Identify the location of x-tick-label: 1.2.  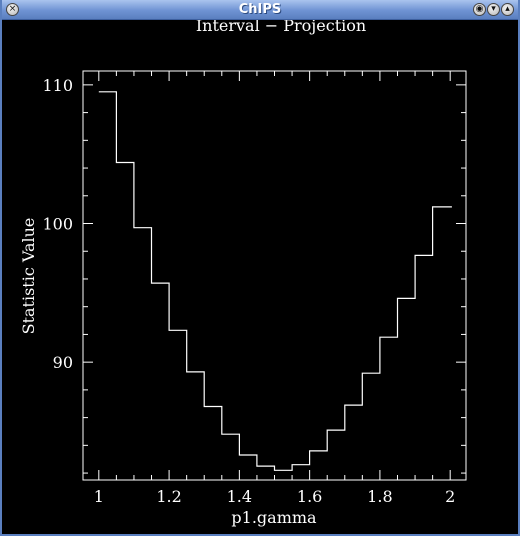
(168, 496).